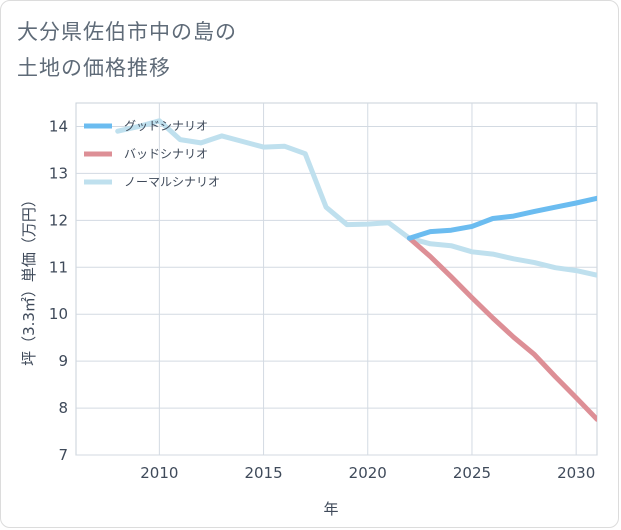 This screenshot has width=621, height=530. Describe the element at coordinates (576, 473) in the screenshot. I see `x-tick-label: 2030` at that location.